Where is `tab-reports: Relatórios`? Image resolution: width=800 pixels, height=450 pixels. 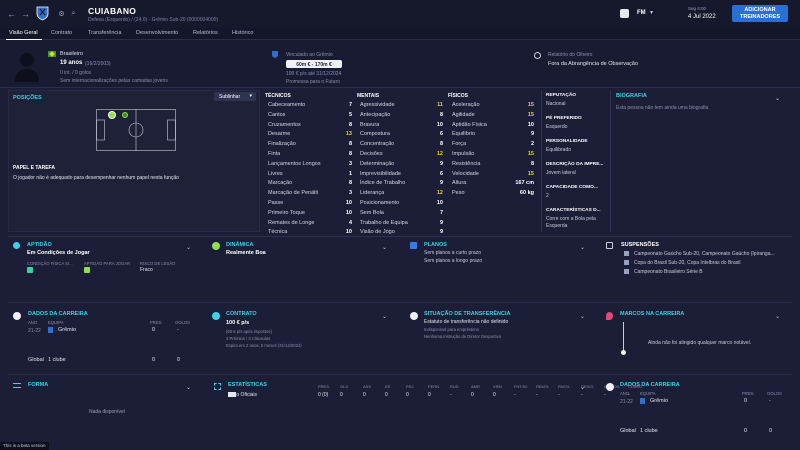
tab-reports: Relatórios is located at coordinates (205, 33).